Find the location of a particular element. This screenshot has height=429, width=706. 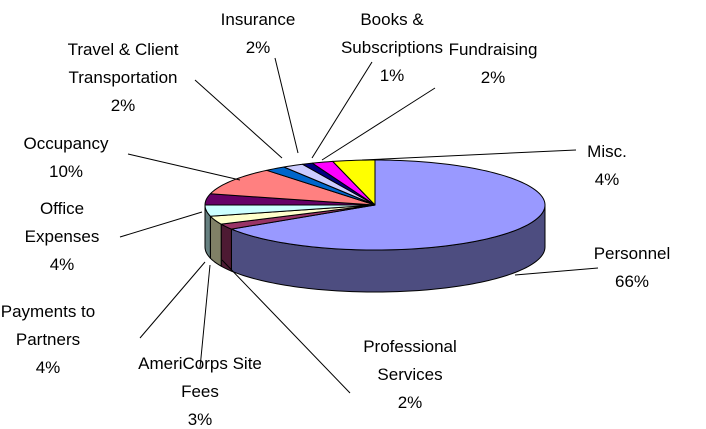

slice-label: AmeriCorps Site Fees 3% is located at coordinates (200, 389).